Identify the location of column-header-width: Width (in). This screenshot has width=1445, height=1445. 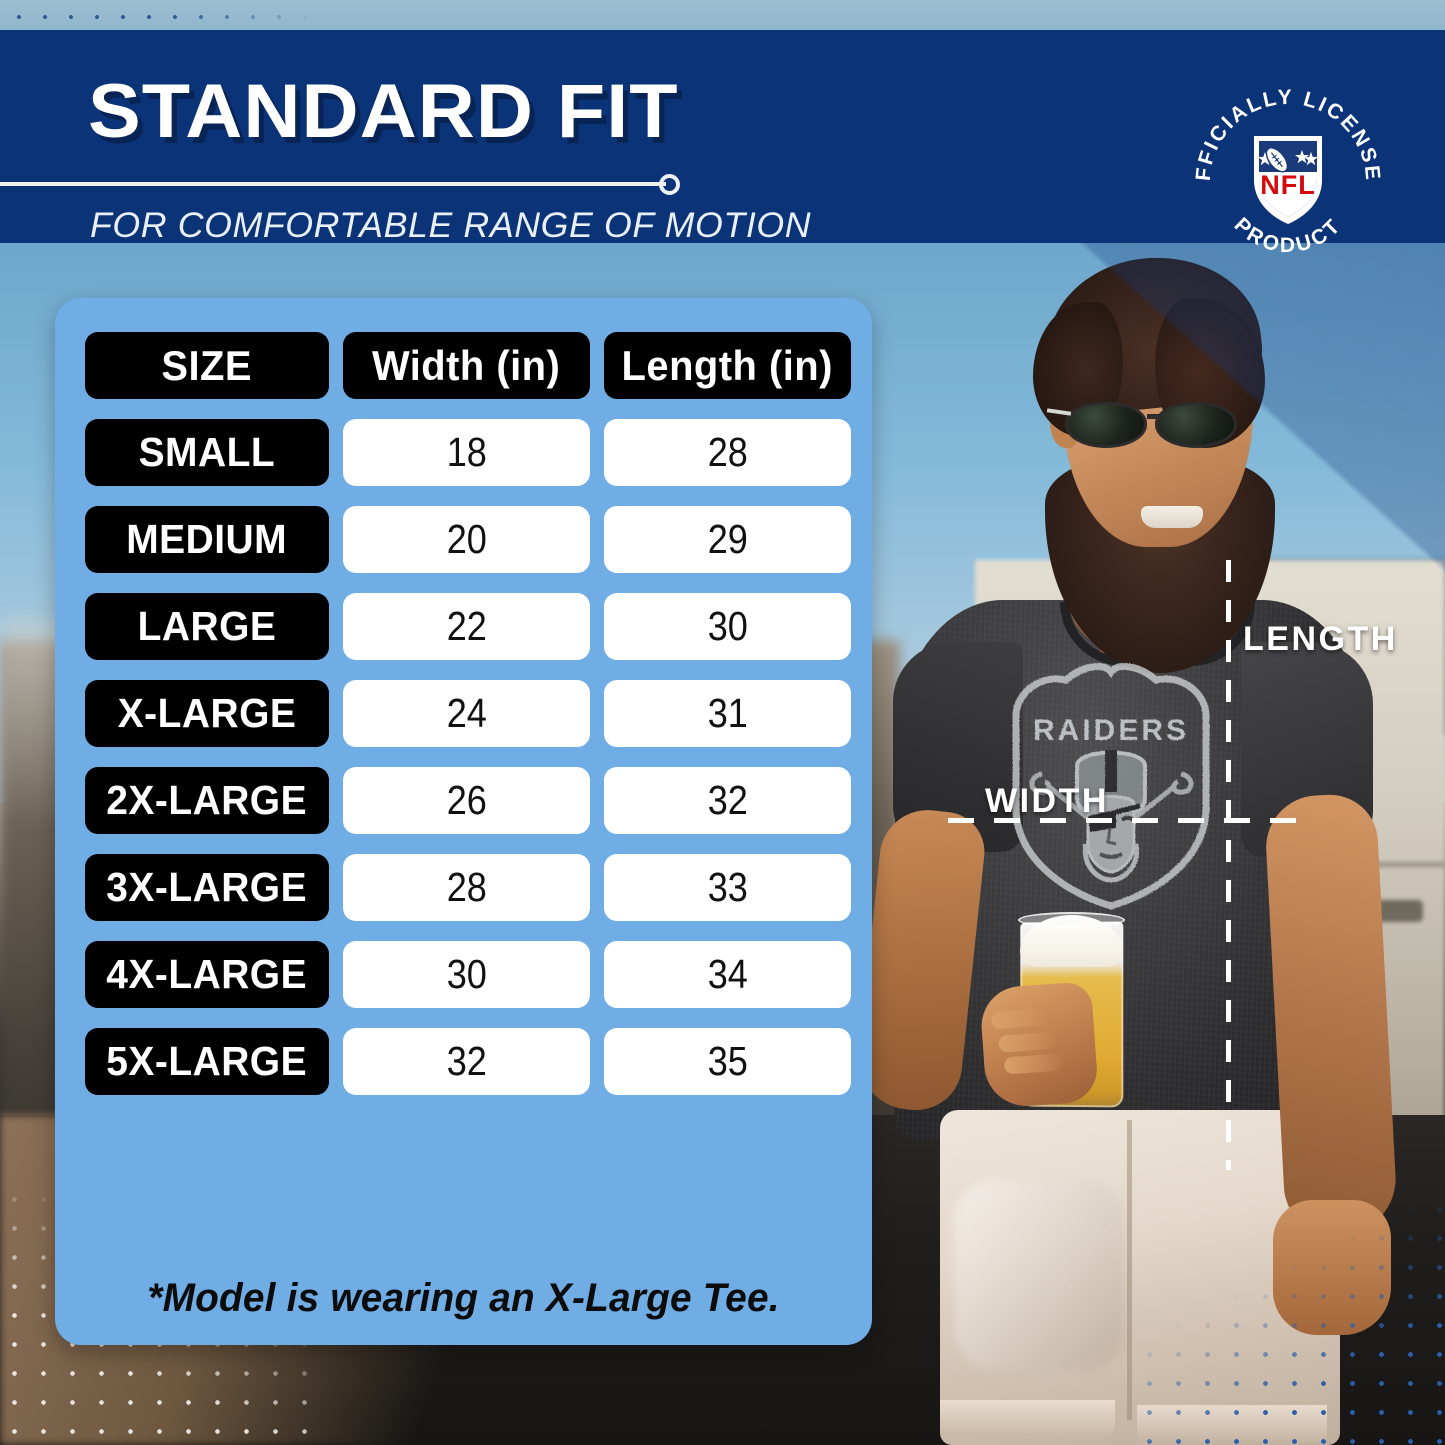
(466, 365).